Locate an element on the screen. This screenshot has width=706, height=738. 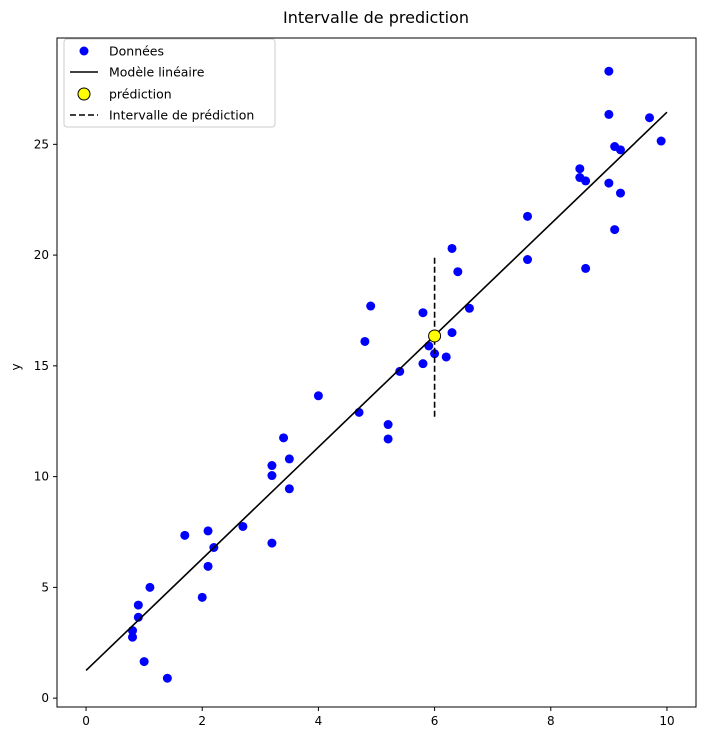
legend-label-prediction: prédiction is located at coordinates (140, 94).